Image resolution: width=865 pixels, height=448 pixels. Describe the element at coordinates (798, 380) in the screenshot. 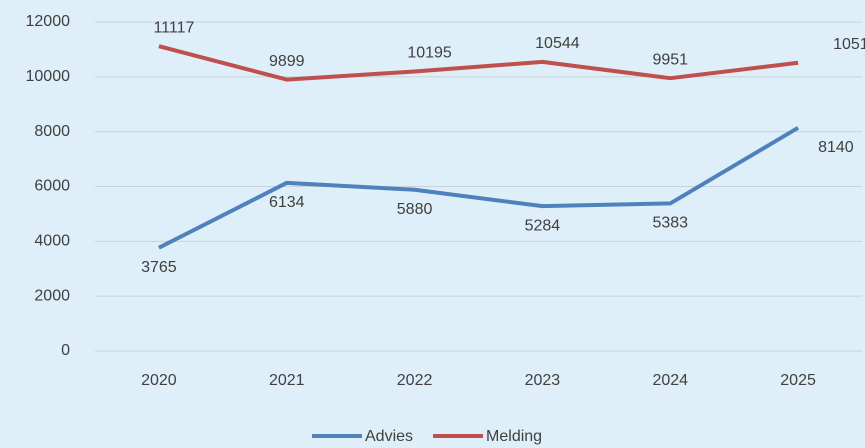

I see `x-tick-label: 2025` at that location.